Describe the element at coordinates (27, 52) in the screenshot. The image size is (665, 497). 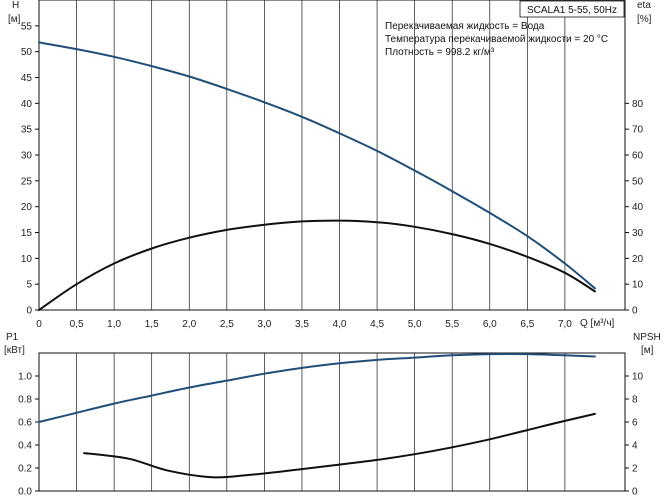
I see `y-left-tick-label-top: 50` at that location.